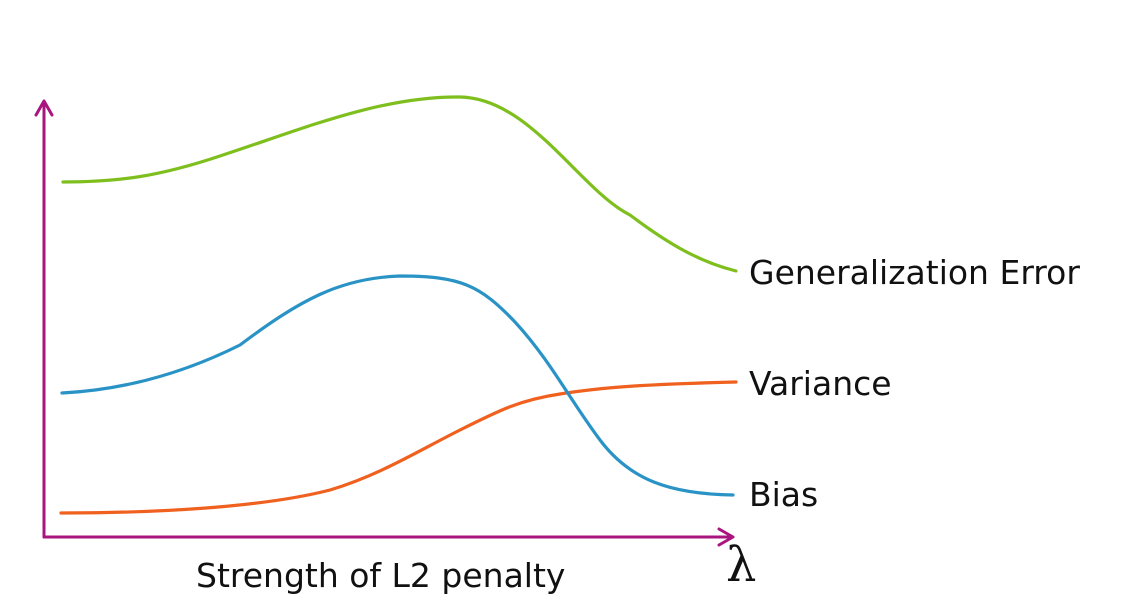 Image resolution: width=1124 pixels, height=606 pixels. Describe the element at coordinates (820, 383) in the screenshot. I see `variance-label: Variance` at that location.